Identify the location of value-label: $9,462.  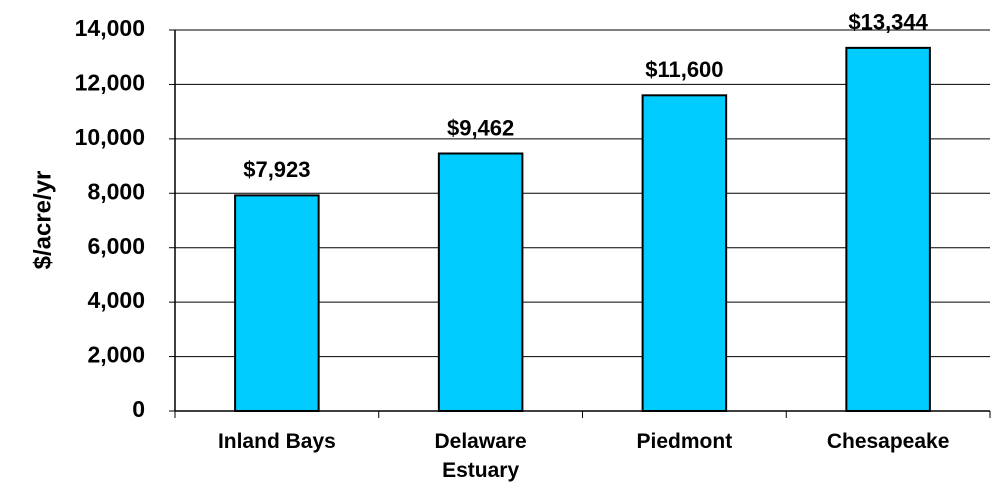
(480, 127).